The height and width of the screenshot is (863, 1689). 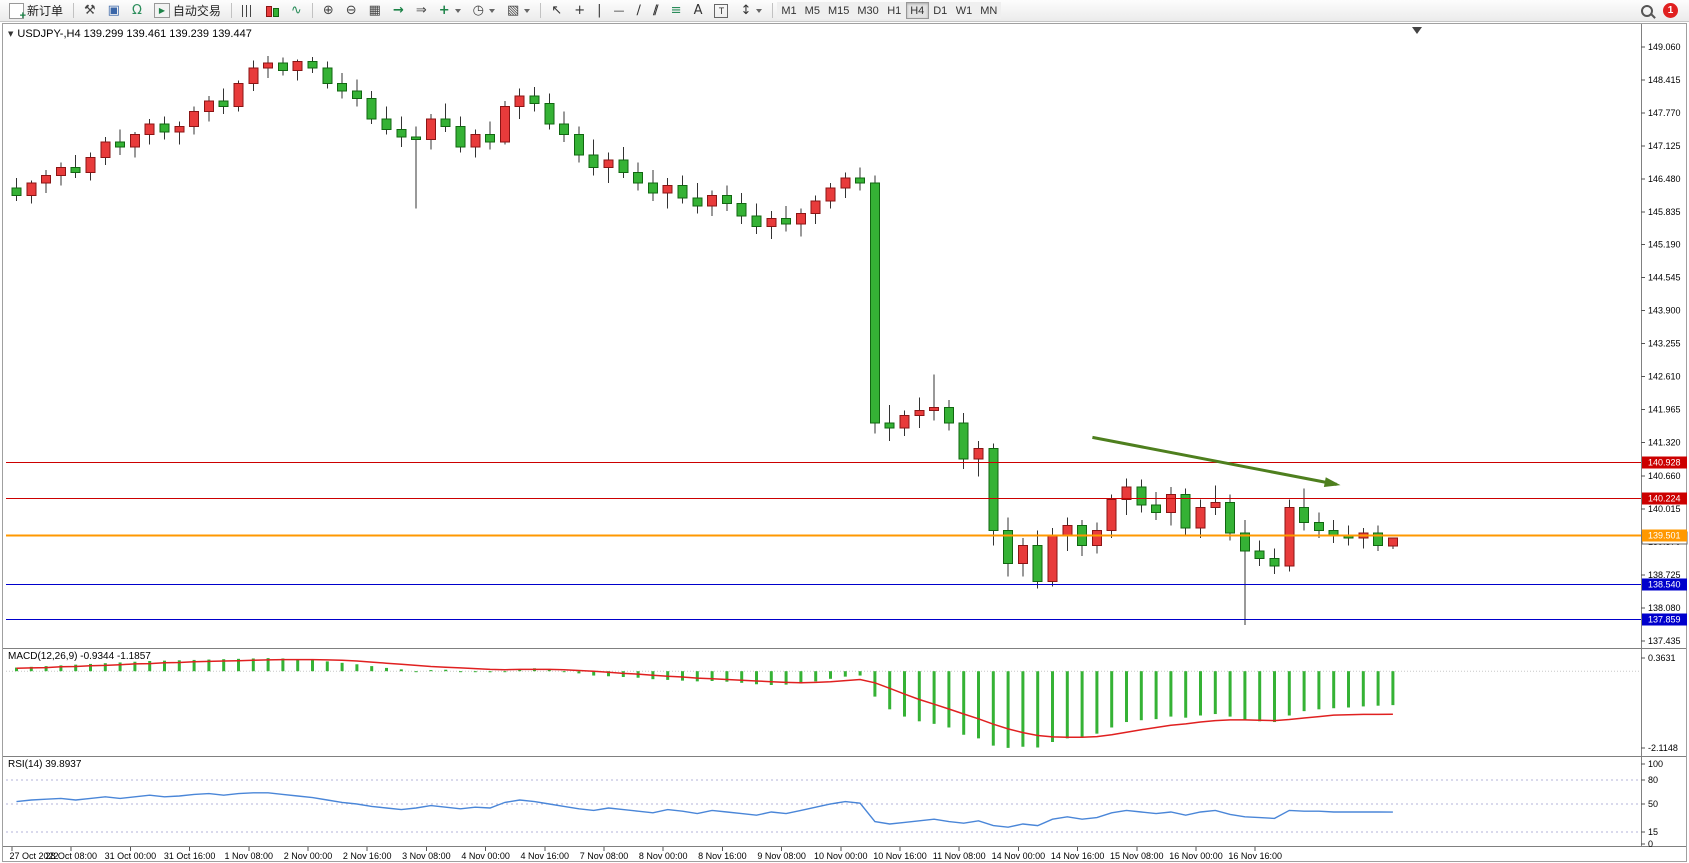 I want to click on cursor-icon: ↖, so click(x=557, y=10).